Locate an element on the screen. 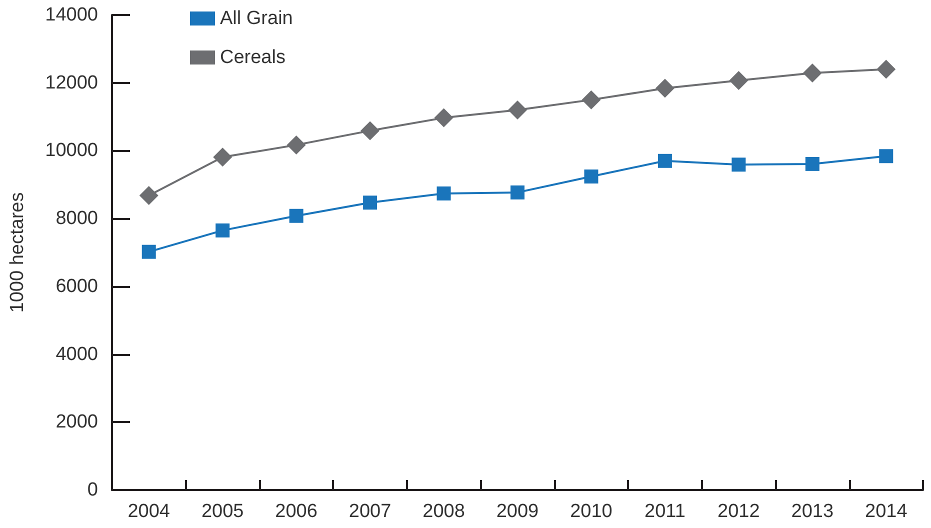  y-tick-label: 14000 is located at coordinates (71, 15).